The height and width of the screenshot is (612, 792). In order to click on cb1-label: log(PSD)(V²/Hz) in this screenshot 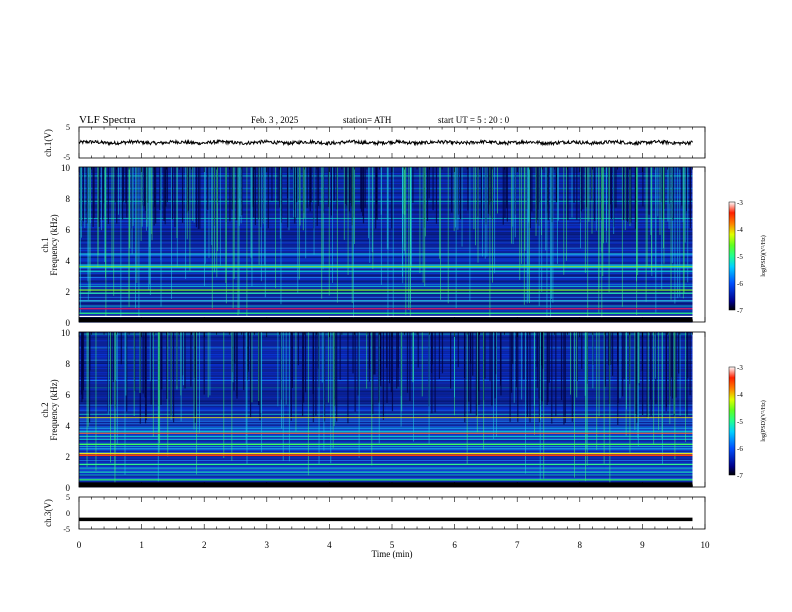, I will do `click(763, 255)`.